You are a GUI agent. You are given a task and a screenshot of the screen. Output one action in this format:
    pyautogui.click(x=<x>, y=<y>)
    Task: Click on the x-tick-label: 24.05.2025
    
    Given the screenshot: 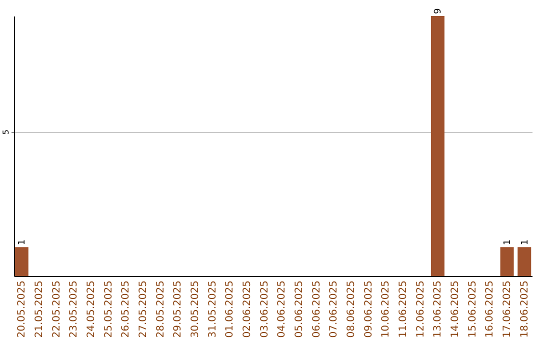 What is the action you would take?
    pyautogui.click(x=91, y=309)
    